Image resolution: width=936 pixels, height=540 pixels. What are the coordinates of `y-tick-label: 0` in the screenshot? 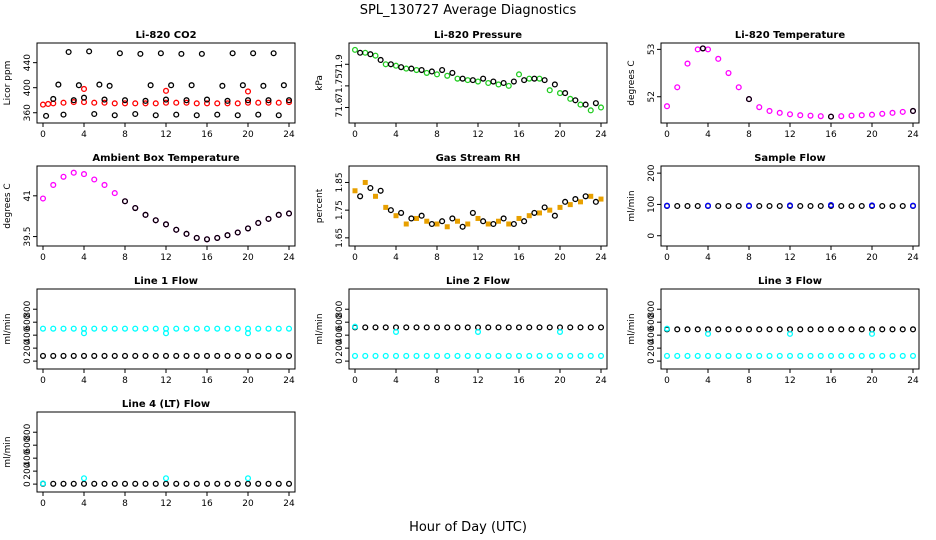 It's located at (340, 361).